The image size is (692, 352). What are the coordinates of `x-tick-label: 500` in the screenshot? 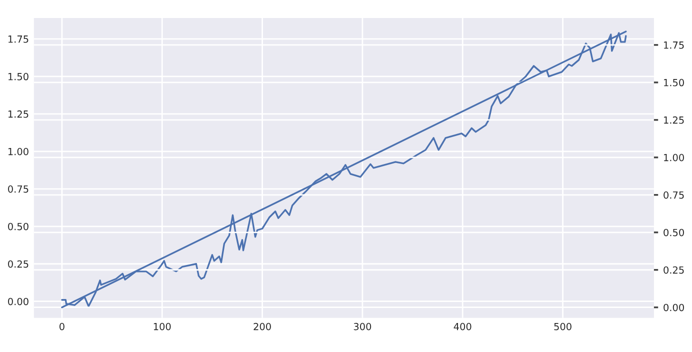 It's located at (563, 326).